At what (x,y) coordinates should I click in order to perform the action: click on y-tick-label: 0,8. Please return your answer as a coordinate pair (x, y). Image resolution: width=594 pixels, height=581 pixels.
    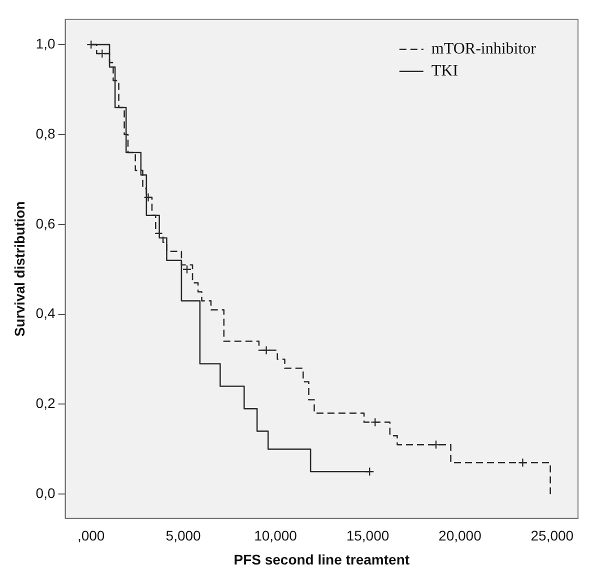
    Looking at the image, I should click on (46, 133).